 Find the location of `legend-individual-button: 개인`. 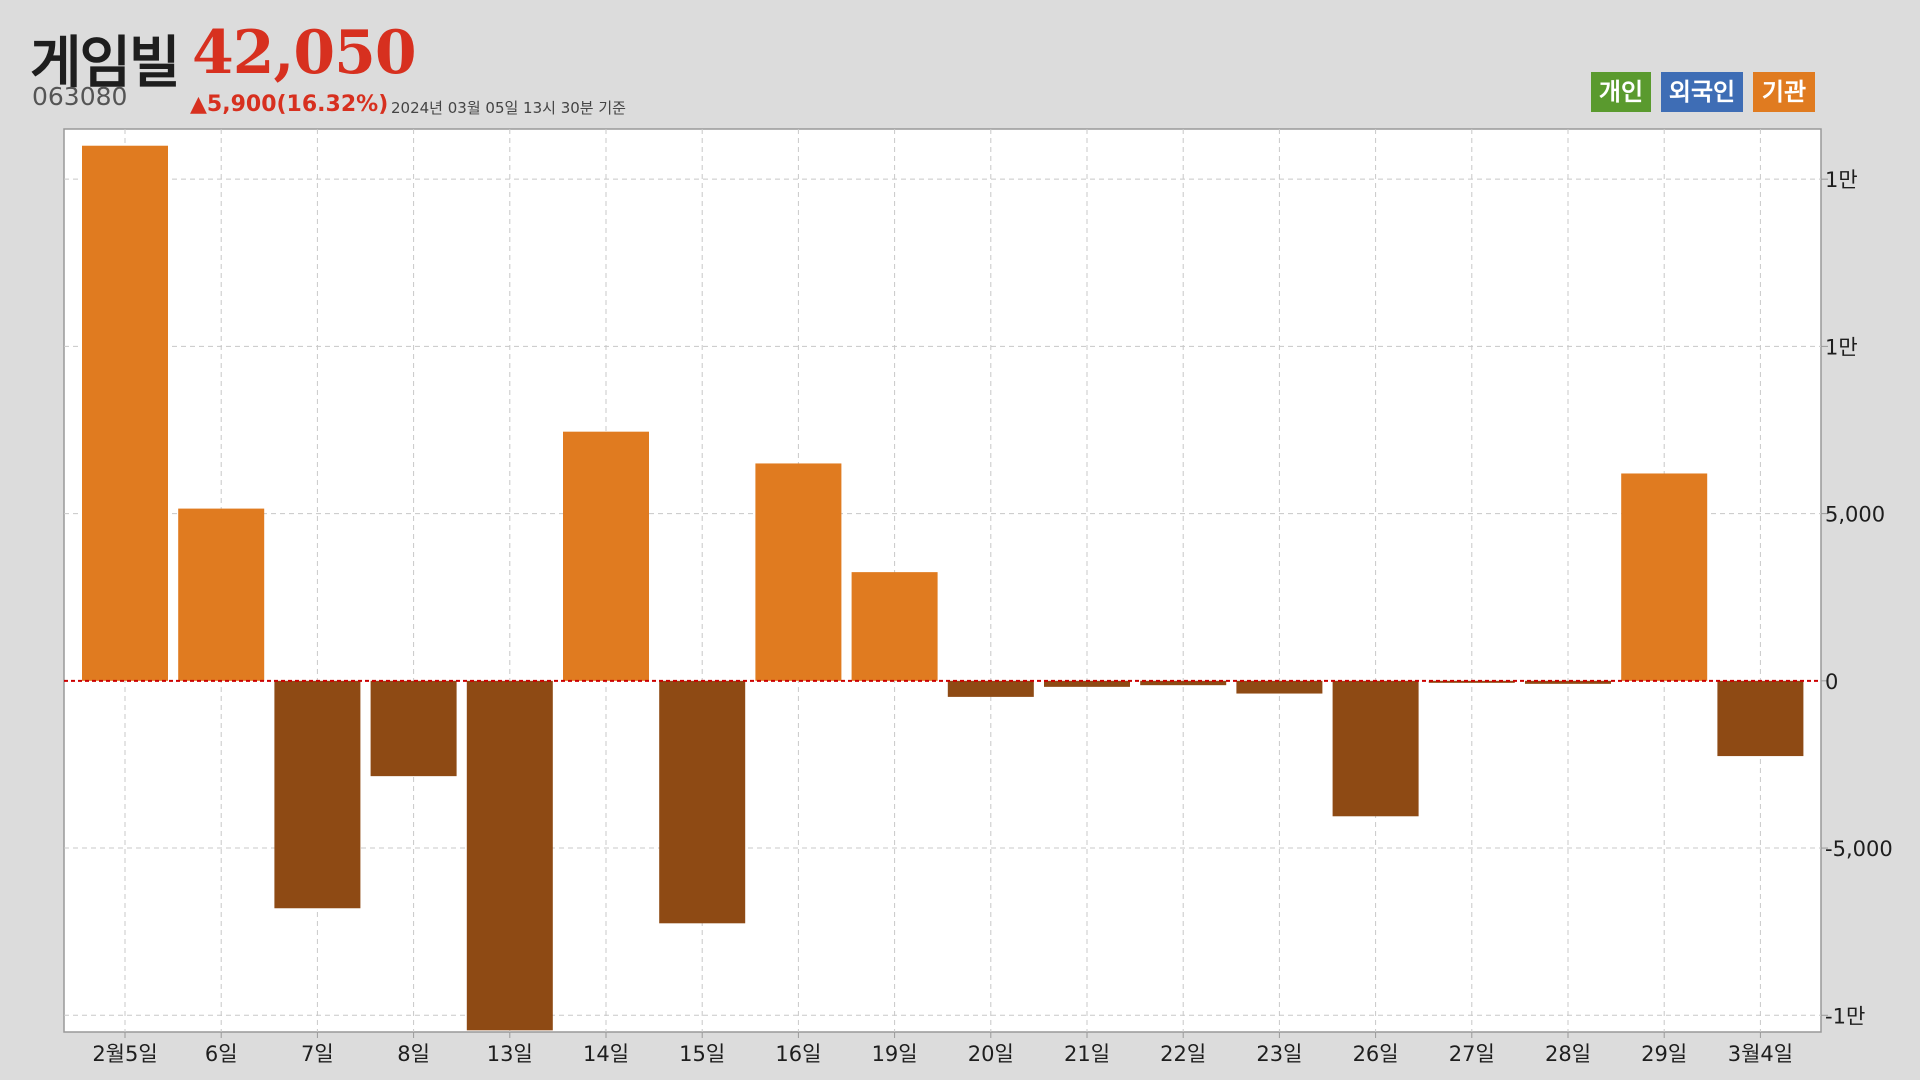

legend-individual-button: 개인 is located at coordinates (1621, 92).